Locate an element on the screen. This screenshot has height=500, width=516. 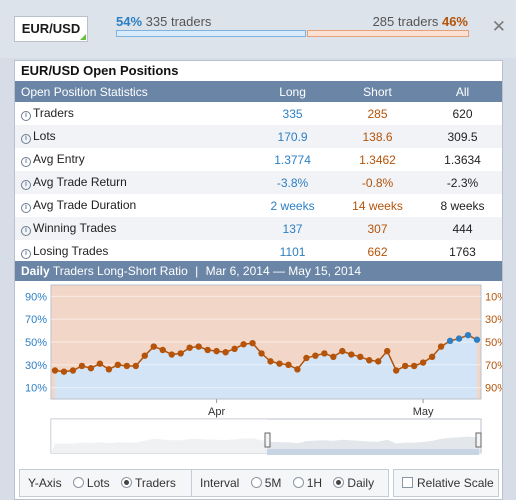
relative-scale-control: Relative Scale is located at coordinates (446, 483).